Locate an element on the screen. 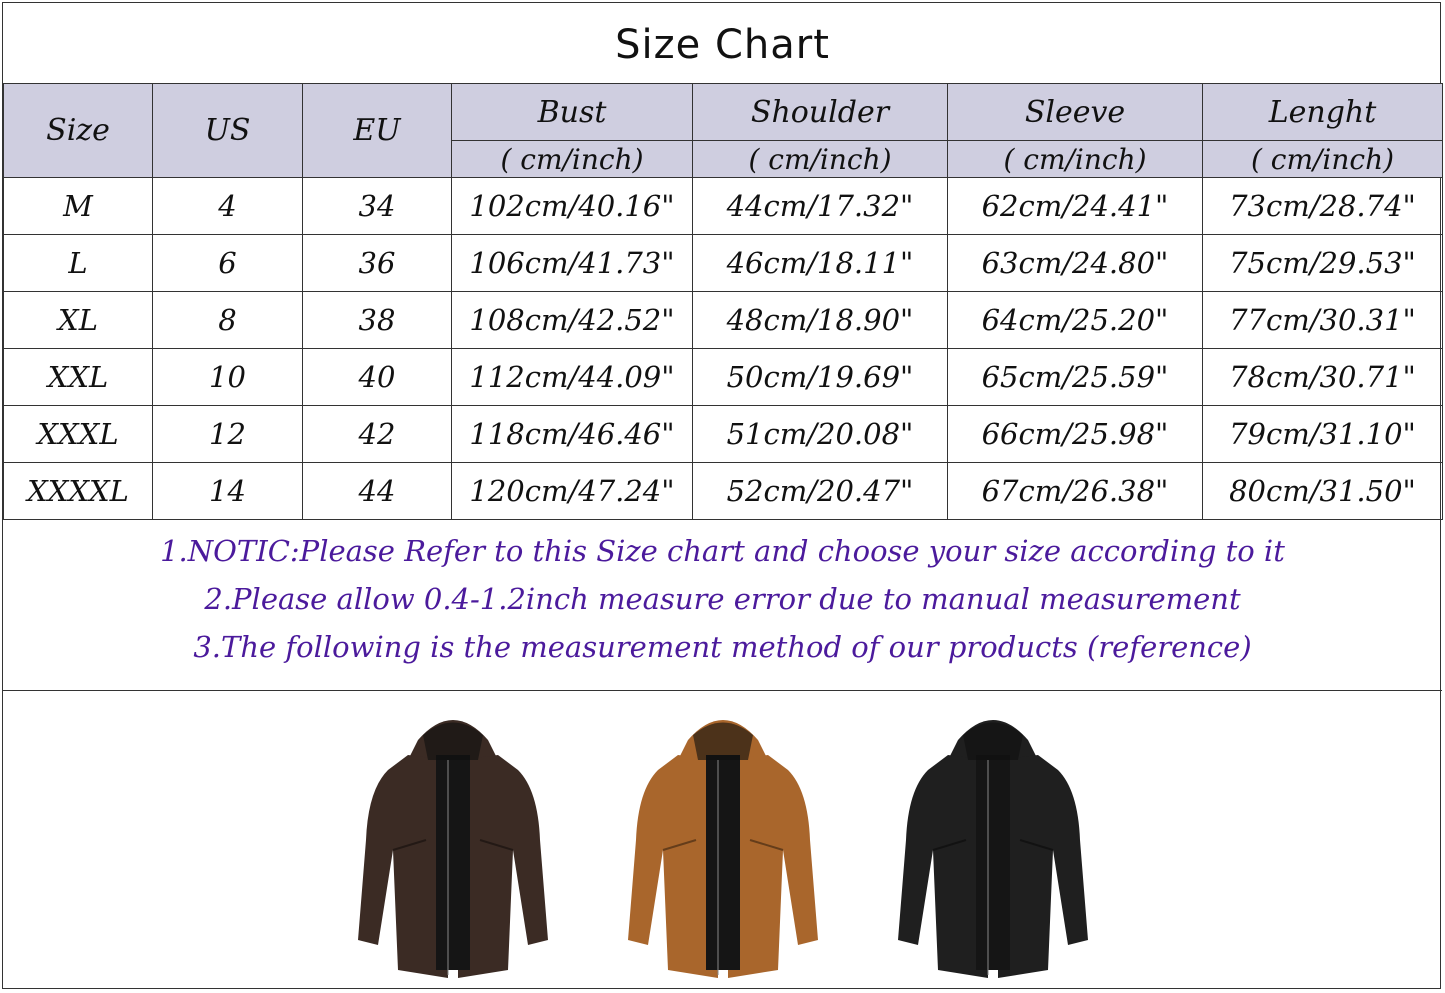  table-cell: 62cm/24.41" is located at coordinates (1075, 206).